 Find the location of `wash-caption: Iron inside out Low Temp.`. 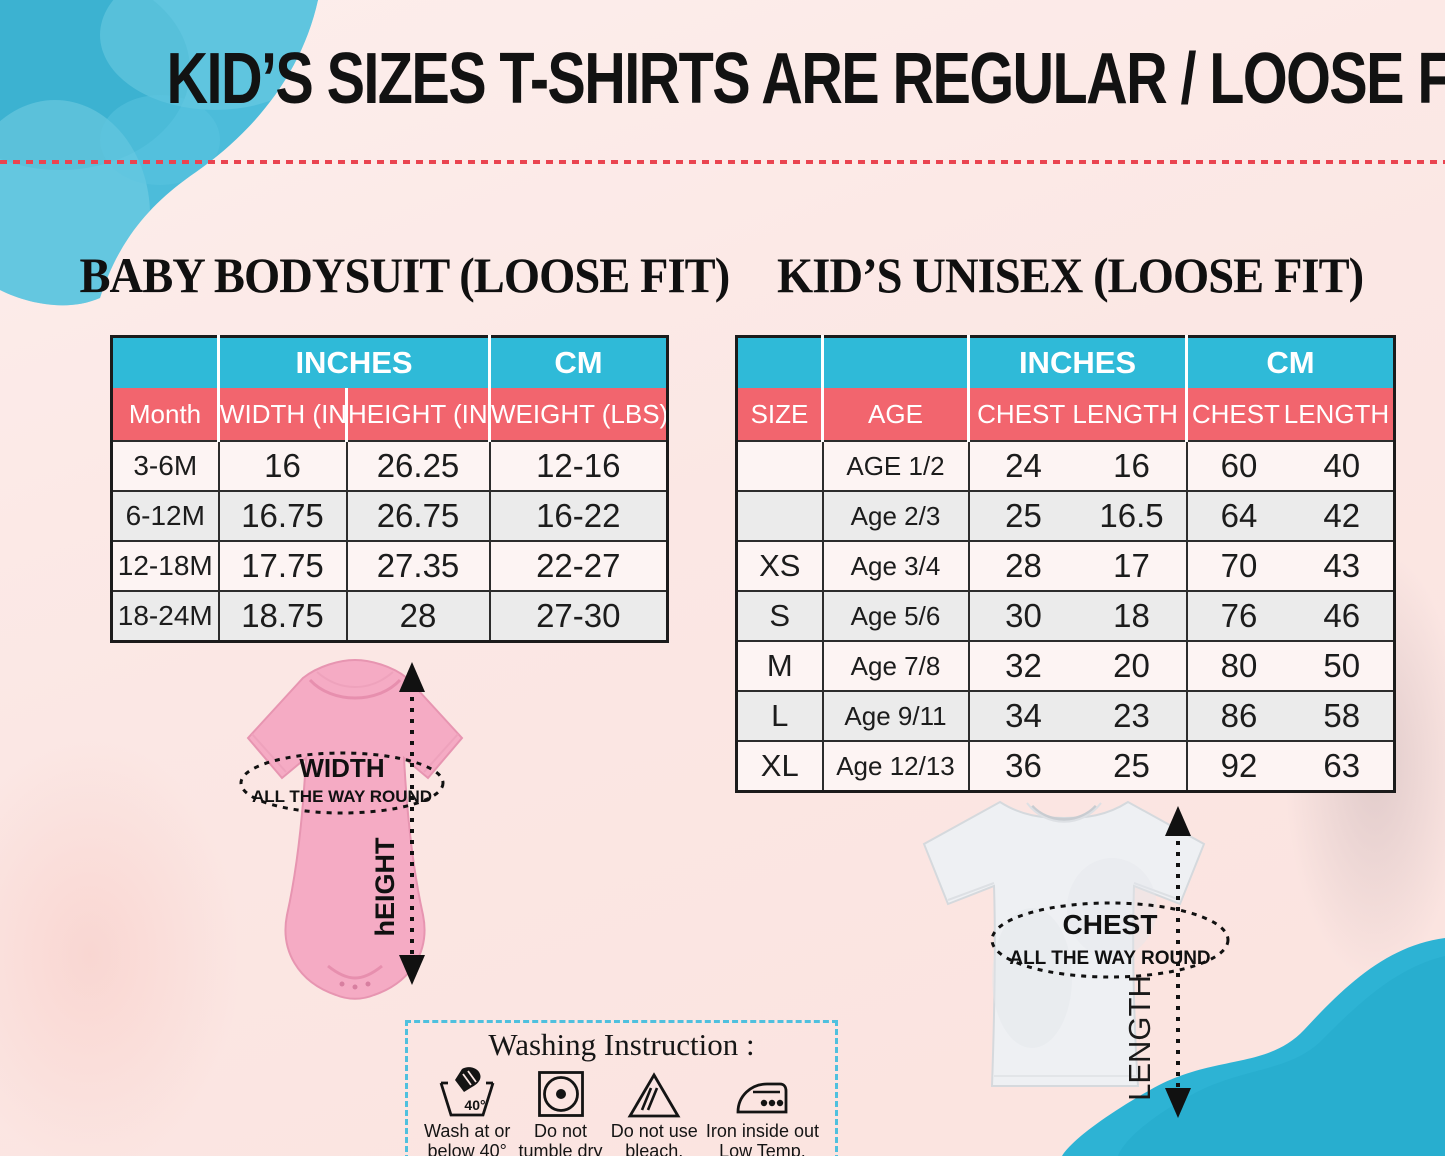

wash-caption: Iron inside out Low Temp. is located at coordinates (762, 1138).